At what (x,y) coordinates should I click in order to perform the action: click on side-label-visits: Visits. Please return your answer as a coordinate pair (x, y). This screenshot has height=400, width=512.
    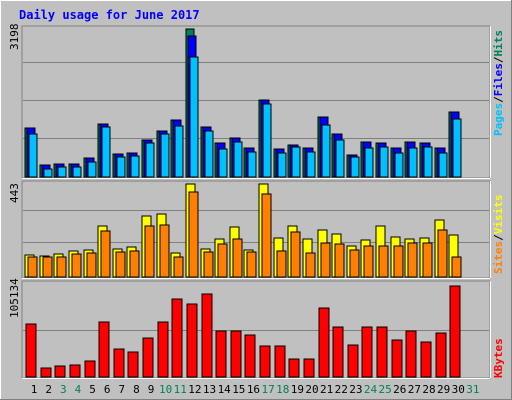
    Looking at the image, I should click on (498, 215).